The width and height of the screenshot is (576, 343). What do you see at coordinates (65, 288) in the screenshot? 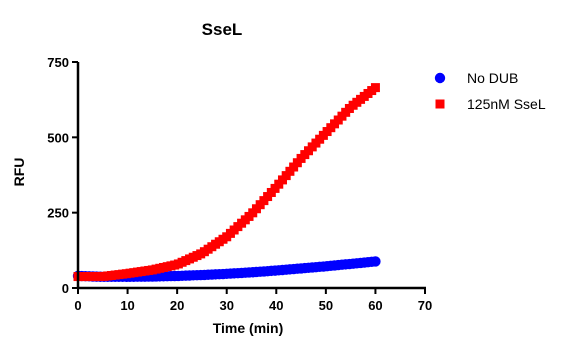
I see `y-tick-label-0: 0` at bounding box center [65, 288].